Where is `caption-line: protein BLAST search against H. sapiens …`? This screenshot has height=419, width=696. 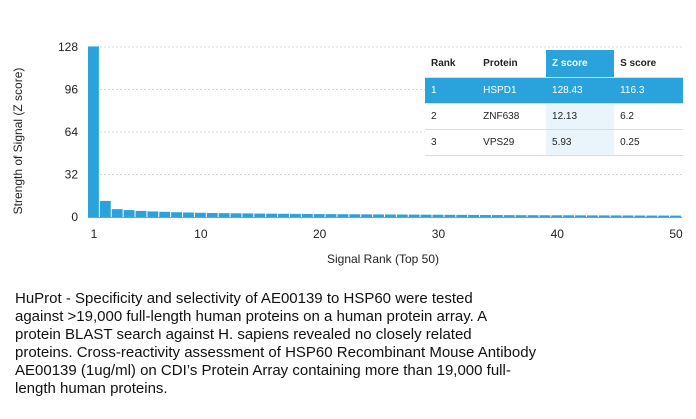 caption-line: protein BLAST search against H. sapiens … is located at coordinates (243, 334).